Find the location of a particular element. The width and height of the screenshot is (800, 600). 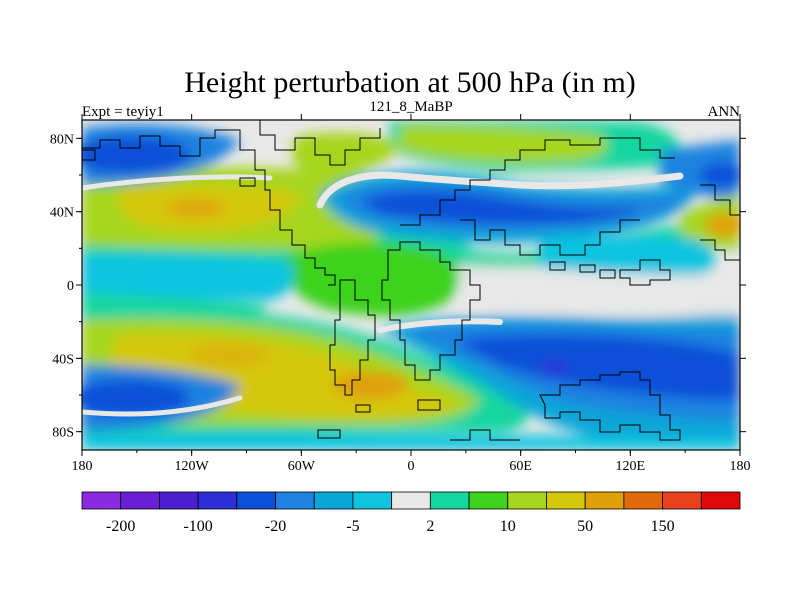

y-tick-label: 40S is located at coordinates (63, 359).